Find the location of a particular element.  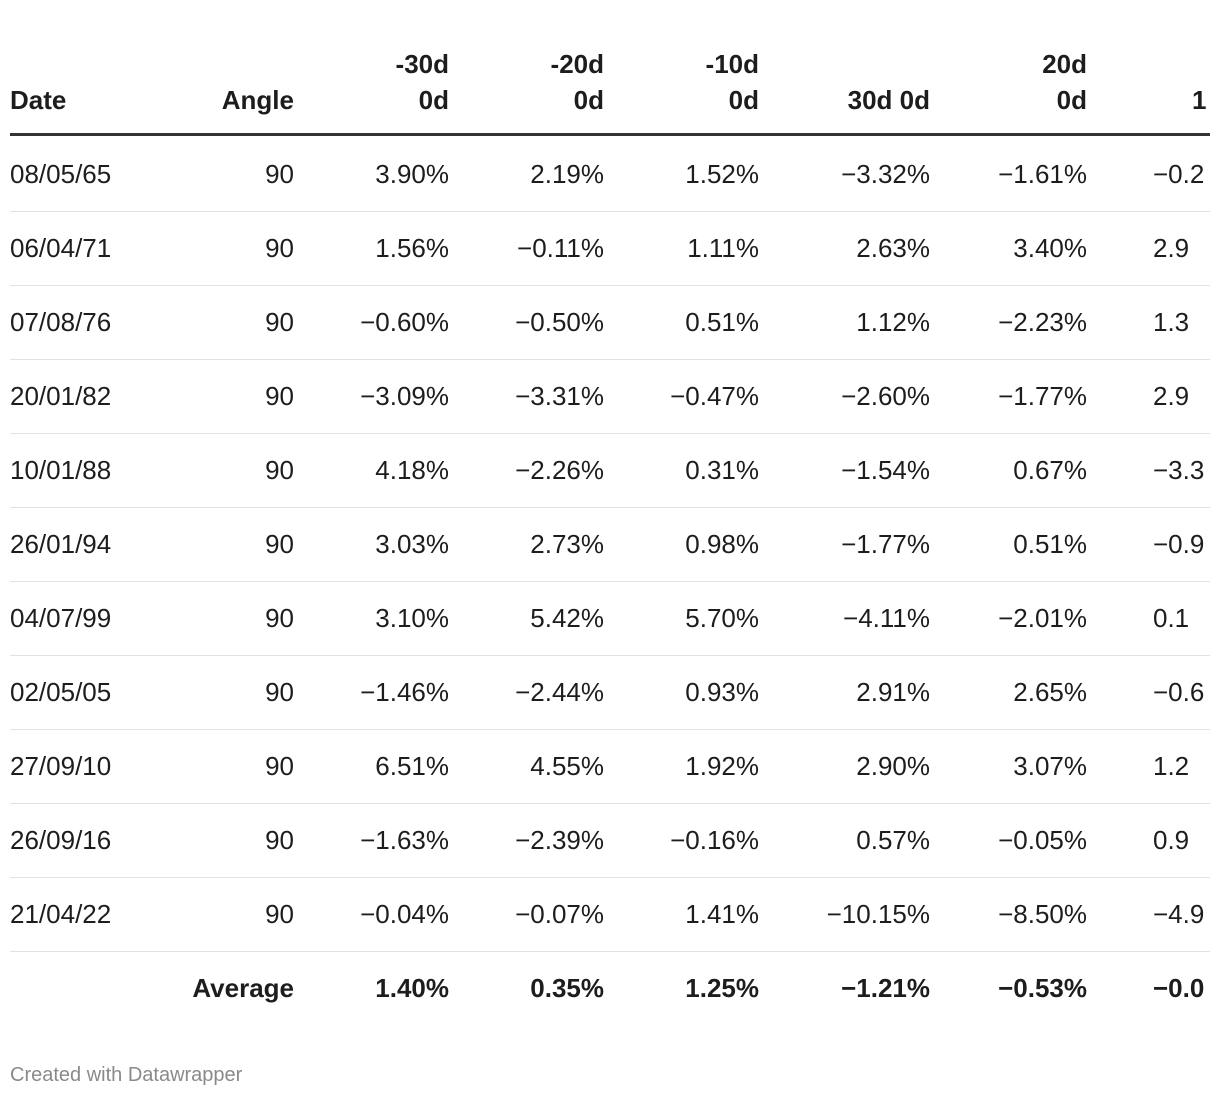

value-cell: −0.16% is located at coordinates (714, 840).